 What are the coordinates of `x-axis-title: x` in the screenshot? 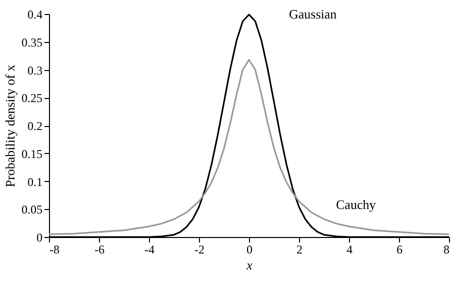 It's located at (249, 265).